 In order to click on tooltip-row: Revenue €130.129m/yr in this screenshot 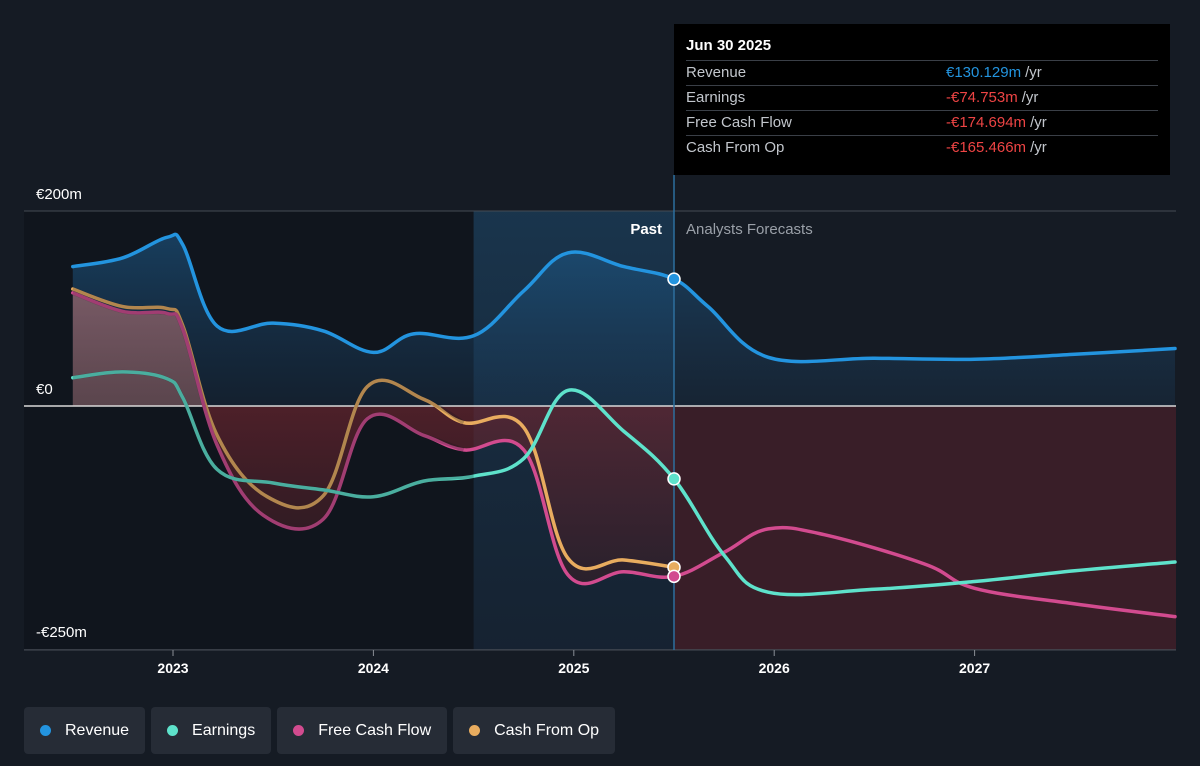, I will do `click(922, 72)`.